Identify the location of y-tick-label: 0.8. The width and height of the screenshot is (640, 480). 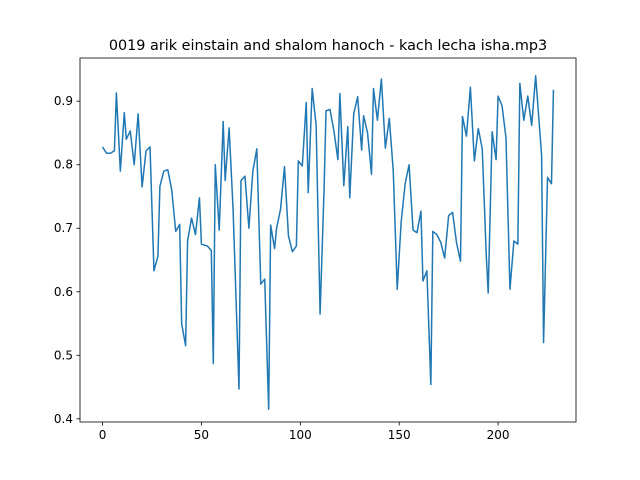
(63, 165).